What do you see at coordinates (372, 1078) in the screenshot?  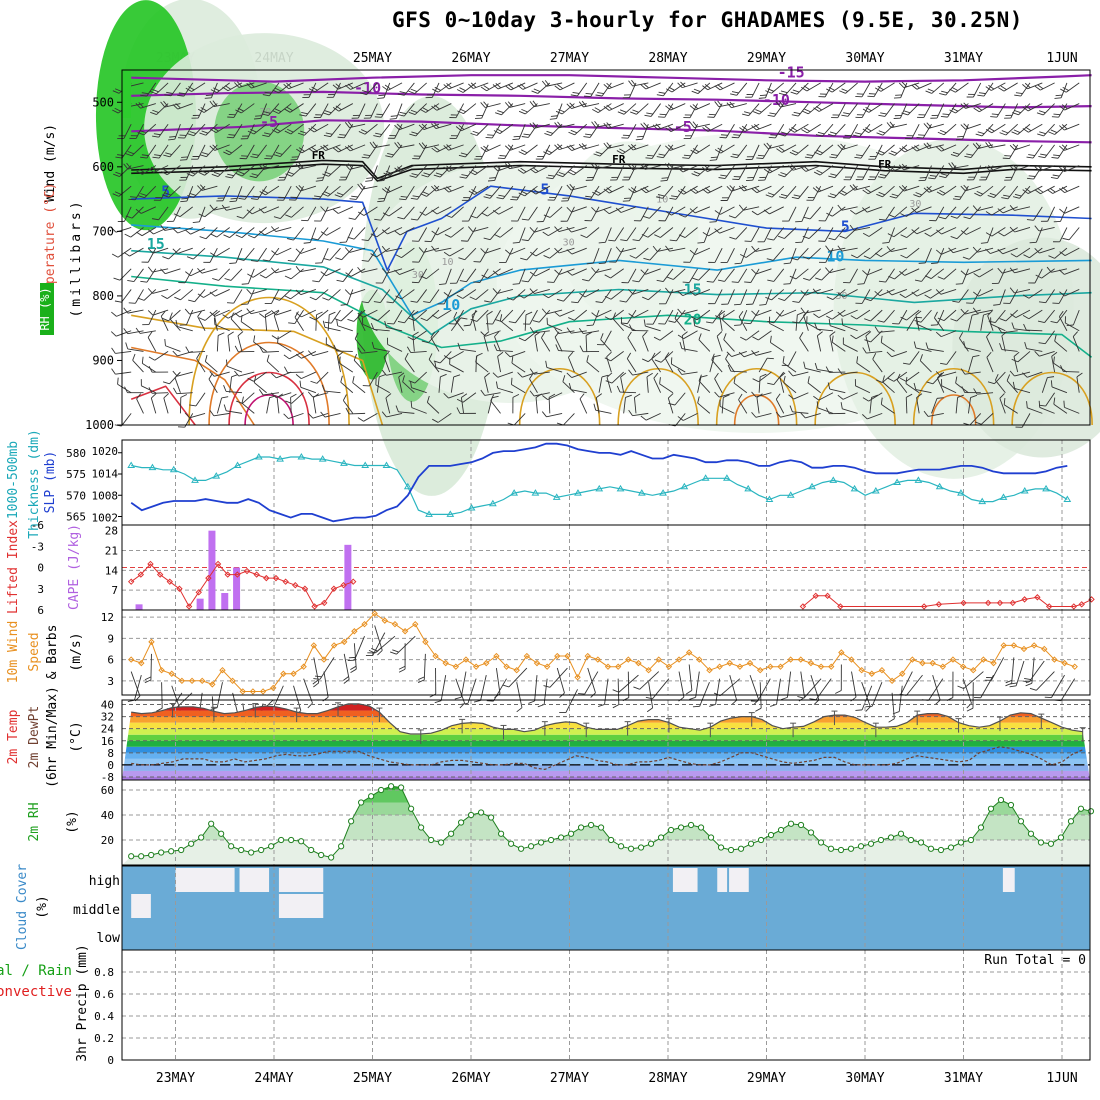 I see `day-label-bottom: 25MAY` at bounding box center [372, 1078].